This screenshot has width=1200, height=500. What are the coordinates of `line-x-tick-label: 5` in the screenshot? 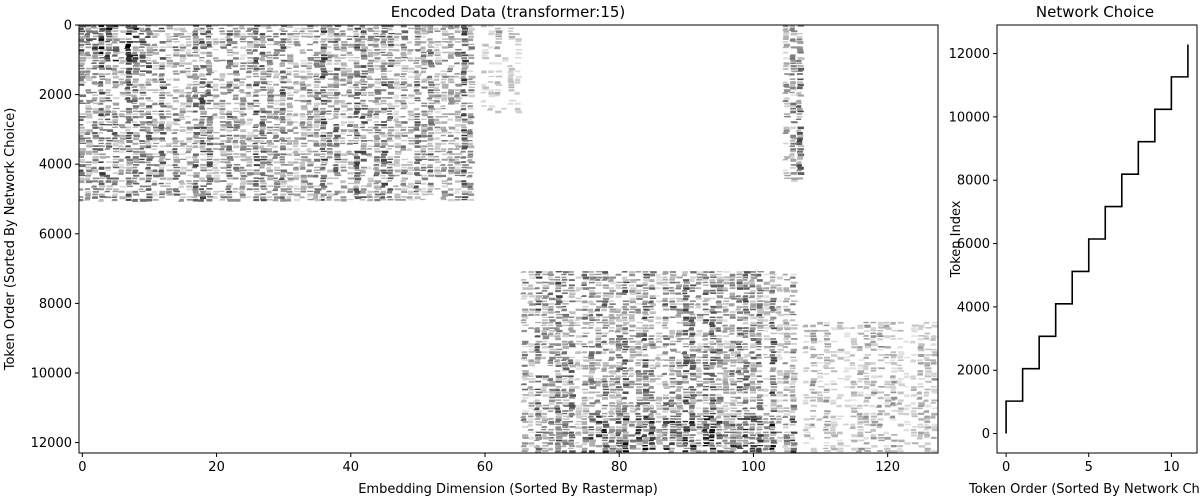 It's located at (1089, 467).